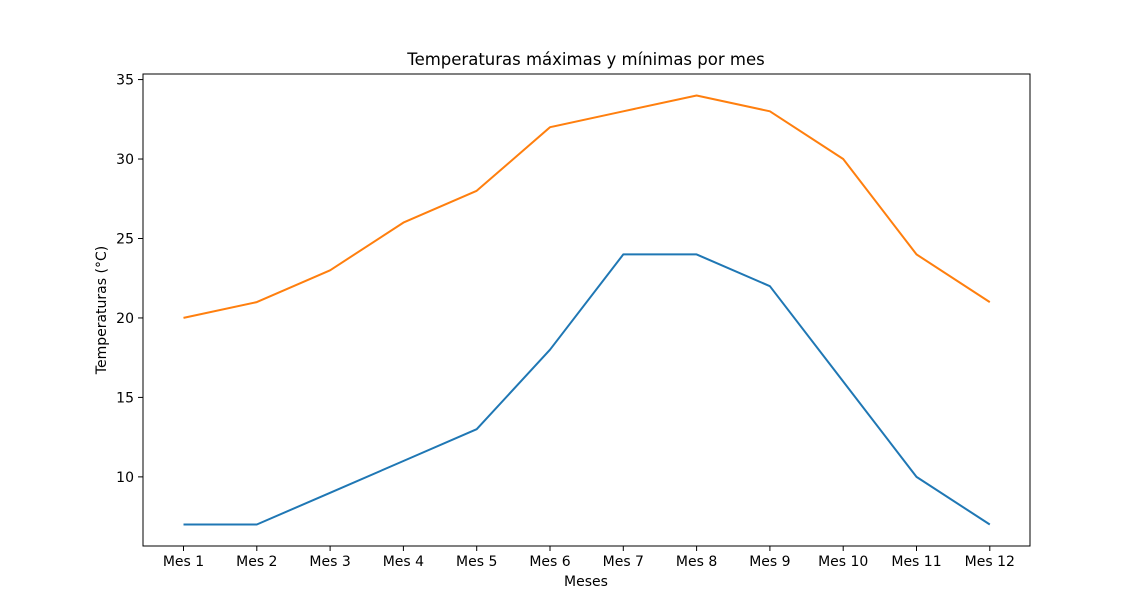 Image resolution: width=1144 pixels, height=613 pixels. Describe the element at coordinates (585, 59) in the screenshot. I see `chart-title: Temperaturas máximas y mínimas por mes` at that location.